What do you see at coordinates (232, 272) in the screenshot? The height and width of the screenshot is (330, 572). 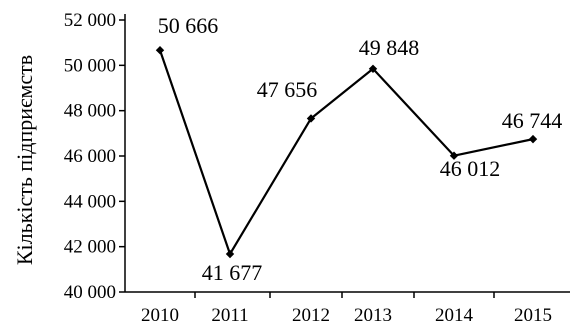 I see `data-label: 41 677` at bounding box center [232, 272].